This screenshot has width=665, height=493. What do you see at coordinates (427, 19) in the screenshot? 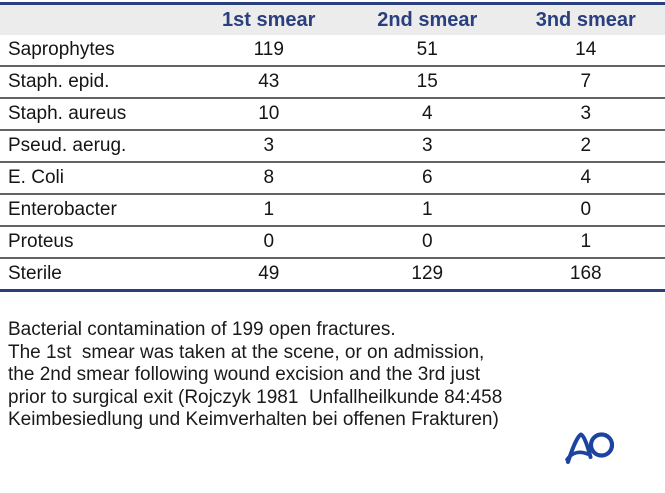
I see `header-cell-2nd-smear: 2nd smear` at bounding box center [427, 19].